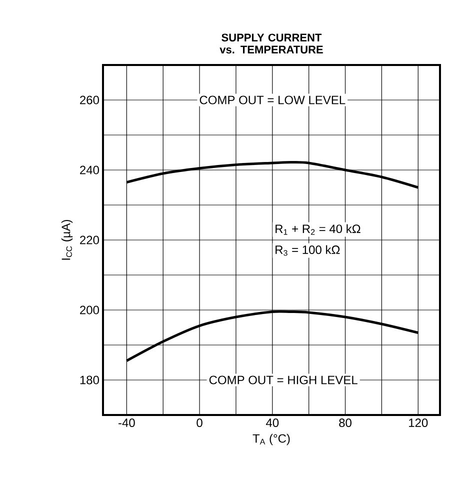 The width and height of the screenshot is (449, 482). Describe the element at coordinates (89, 240) in the screenshot. I see `y-tick-label: 220` at that location.